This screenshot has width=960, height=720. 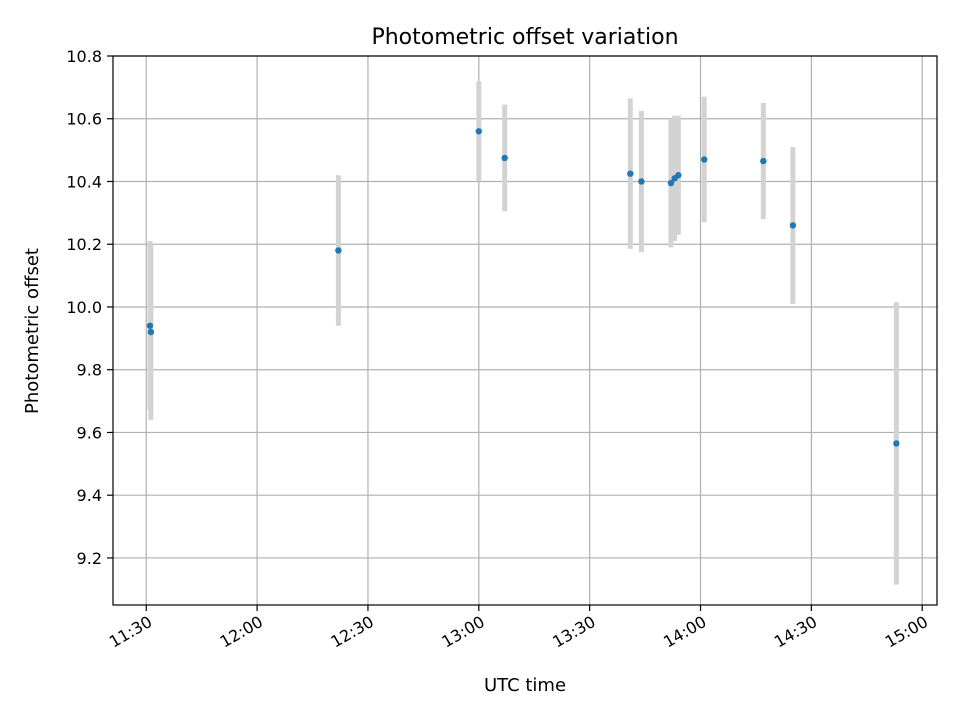 I want to click on x-axis-label: UTC time, so click(x=525, y=685).